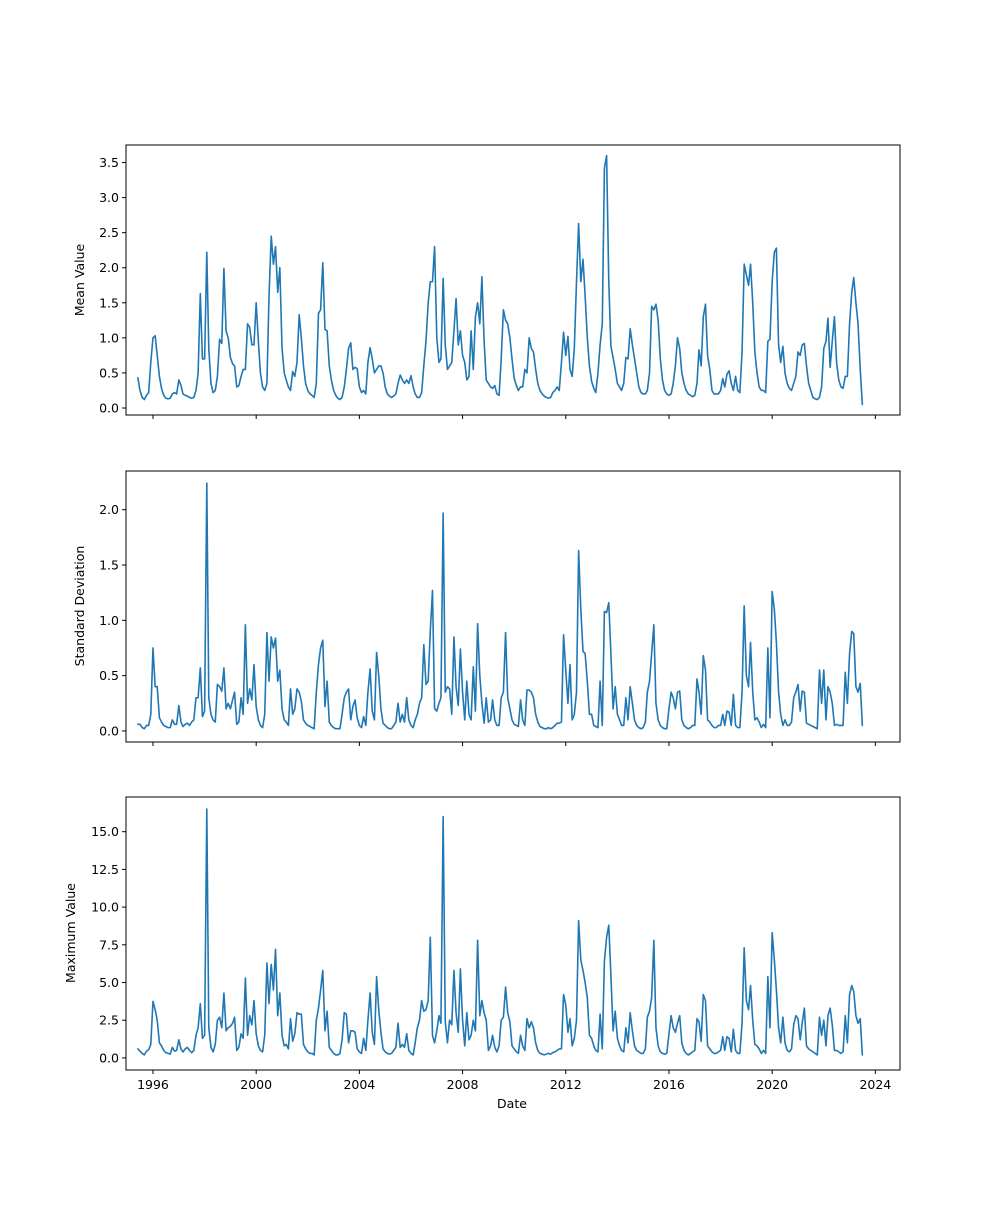 Image resolution: width=1000 pixels, height=1205 pixels. Describe the element at coordinates (105, 869) in the screenshot. I see `maximum-value-y-tick-label: 12.5` at that location.